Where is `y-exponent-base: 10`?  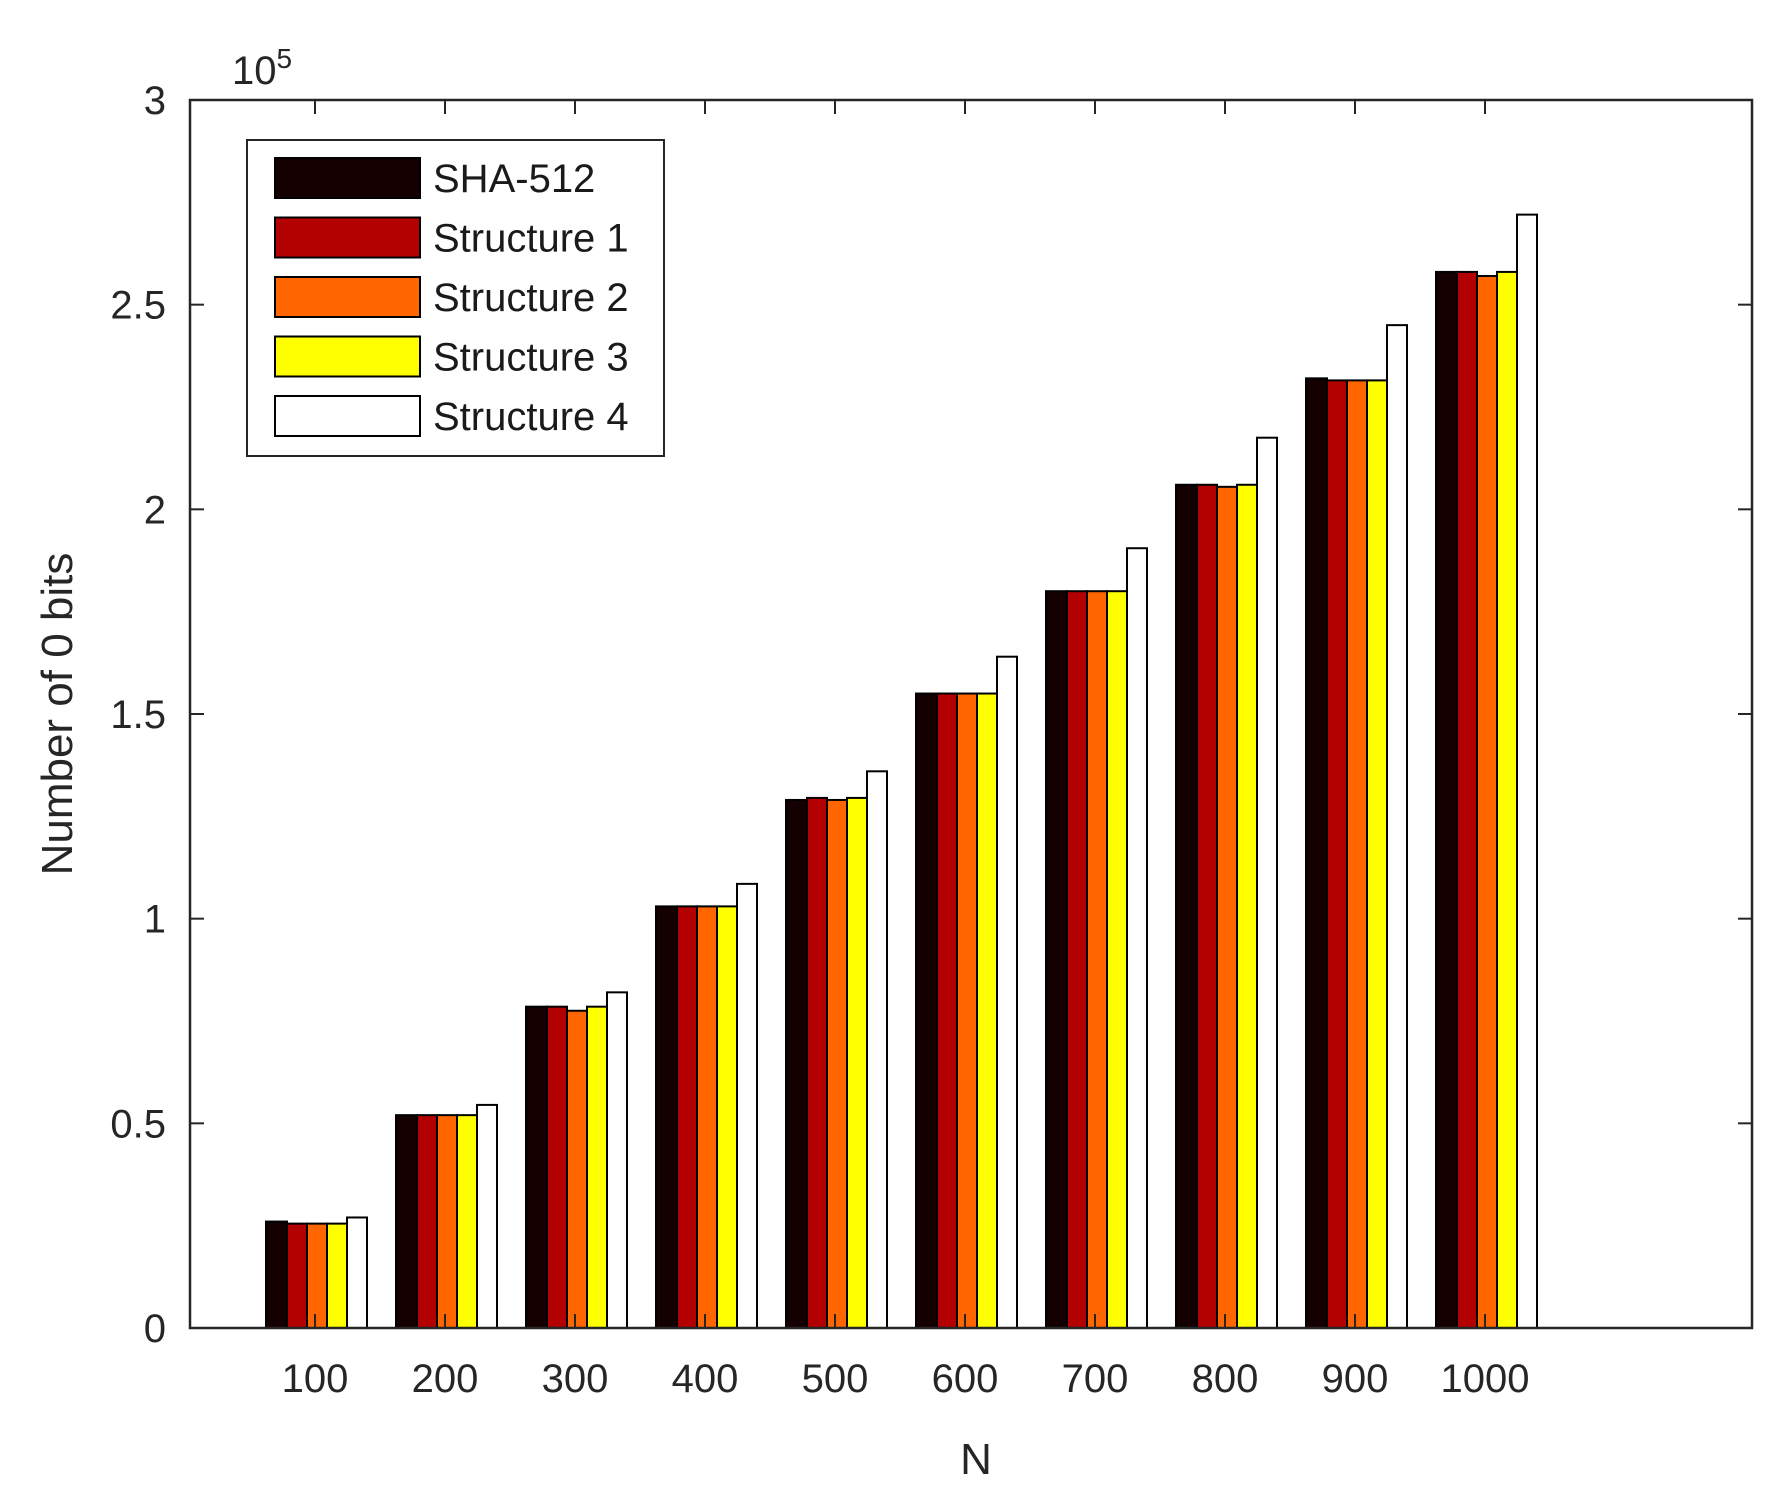
y-exponent-base: 10 is located at coordinates (254, 71).